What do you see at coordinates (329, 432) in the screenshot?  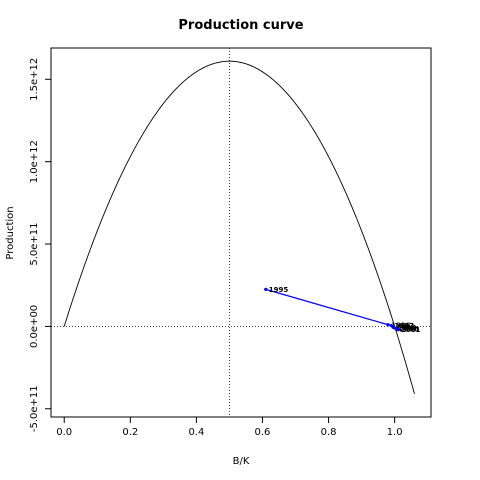 I see `x-tick-label: 0.8` at bounding box center [329, 432].